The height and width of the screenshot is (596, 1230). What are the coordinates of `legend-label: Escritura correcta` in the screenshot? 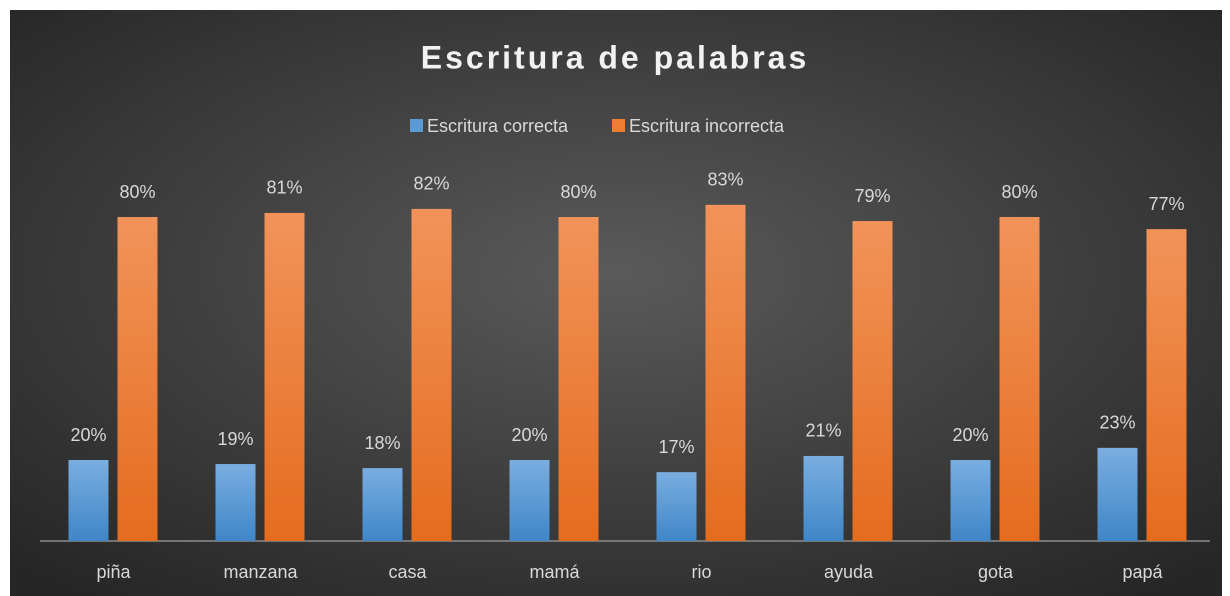 It's located at (498, 126).